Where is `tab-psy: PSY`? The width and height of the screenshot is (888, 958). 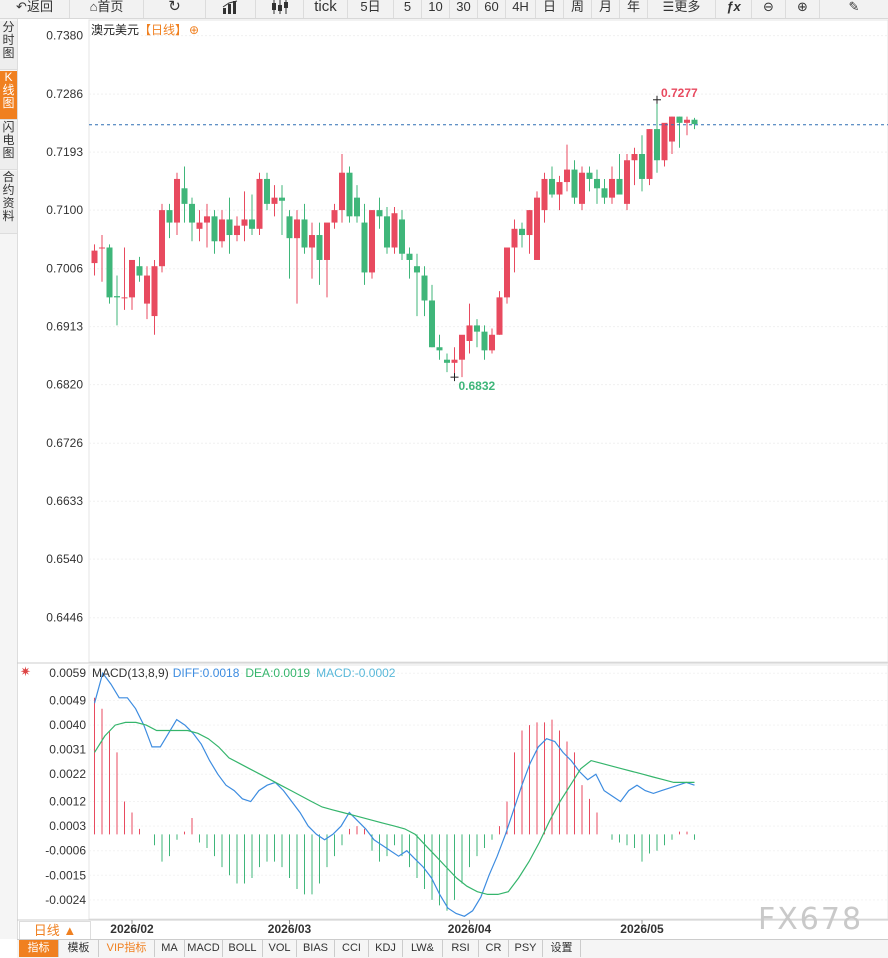 tab-psy: PSY is located at coordinates (526, 948).